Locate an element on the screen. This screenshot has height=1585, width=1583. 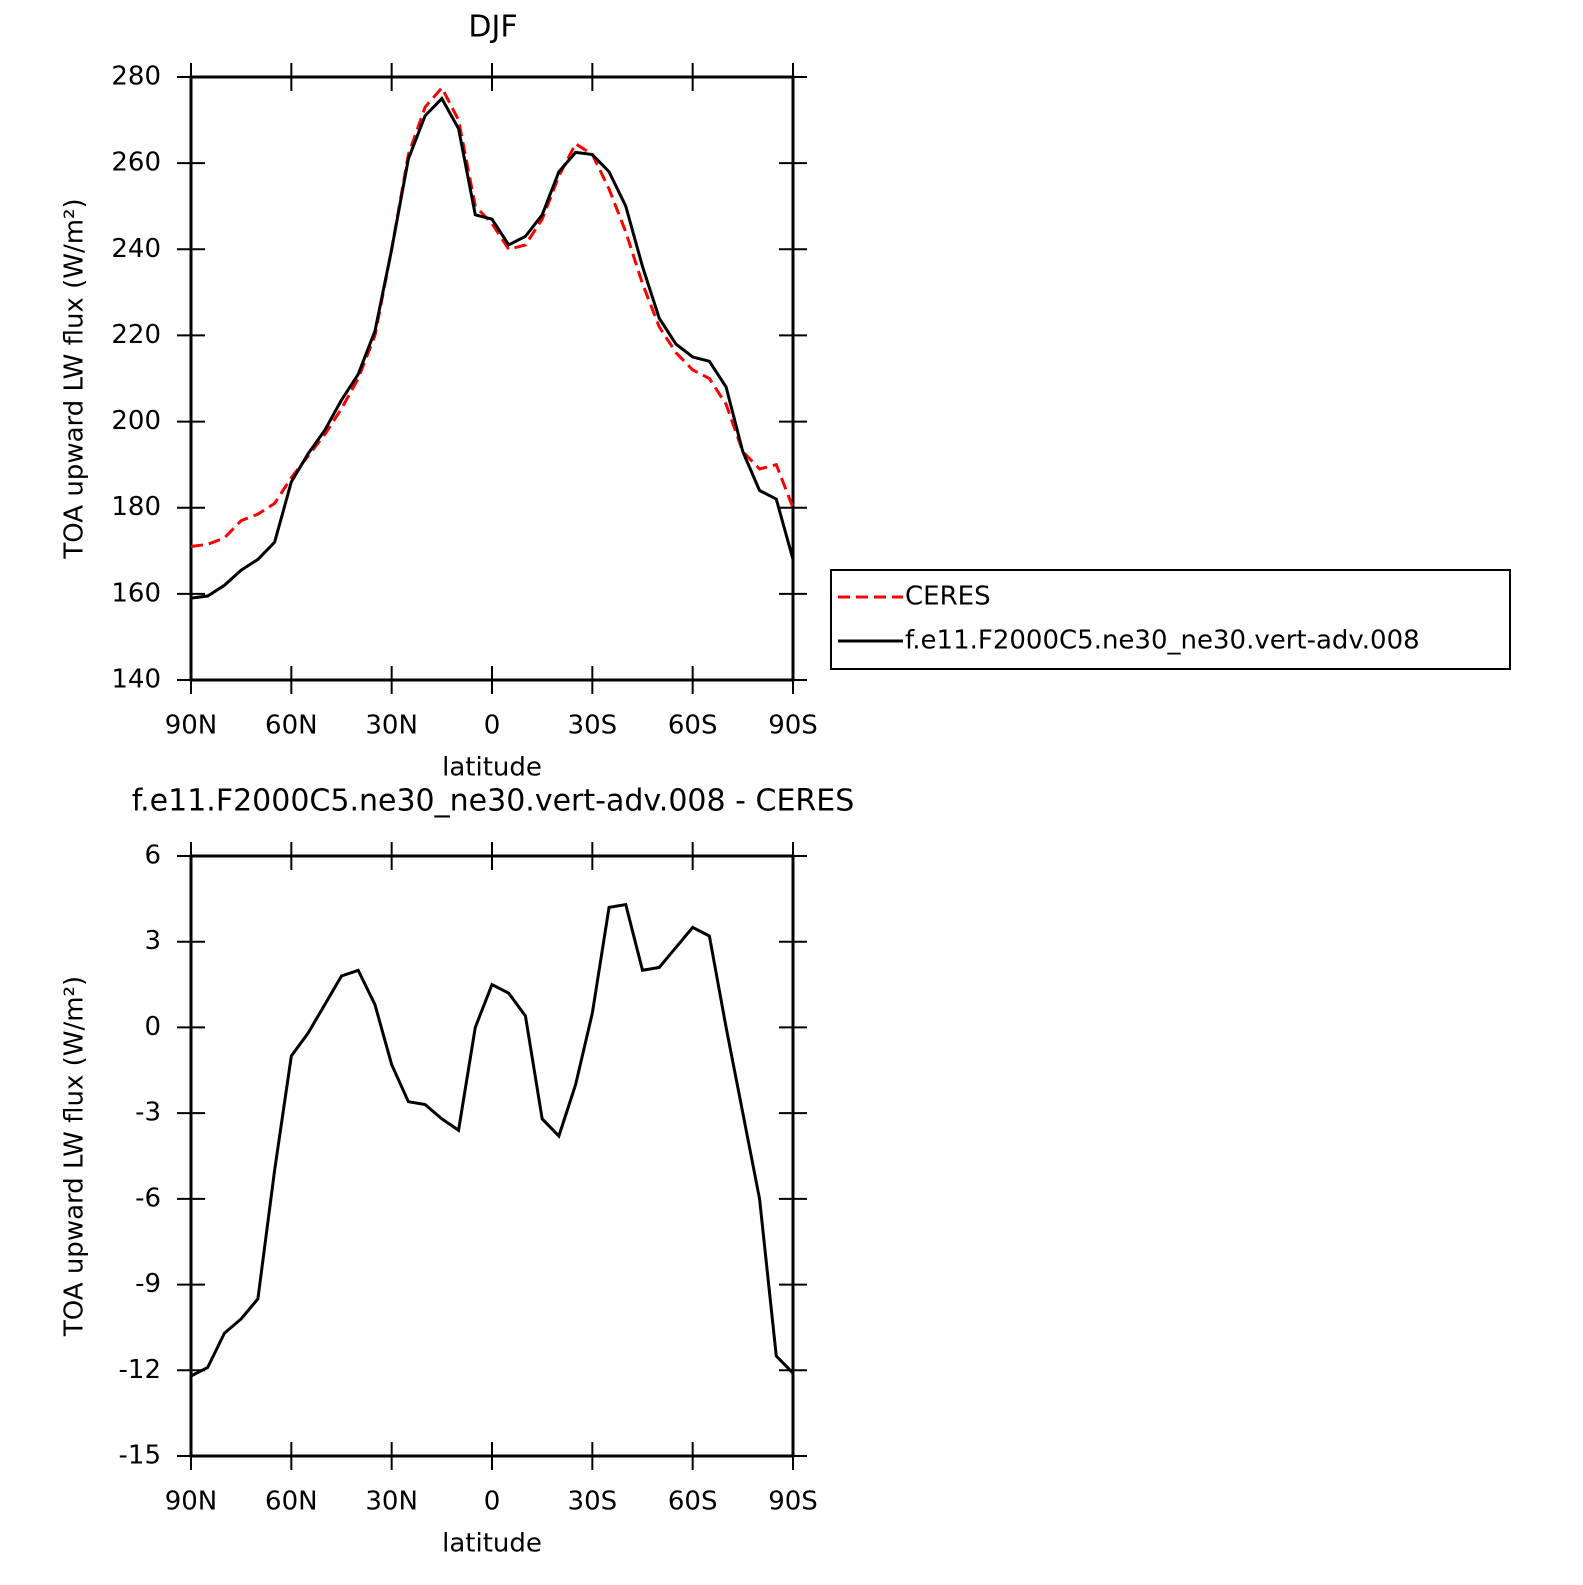
y-tick-label: -15 is located at coordinates (140, 1456).